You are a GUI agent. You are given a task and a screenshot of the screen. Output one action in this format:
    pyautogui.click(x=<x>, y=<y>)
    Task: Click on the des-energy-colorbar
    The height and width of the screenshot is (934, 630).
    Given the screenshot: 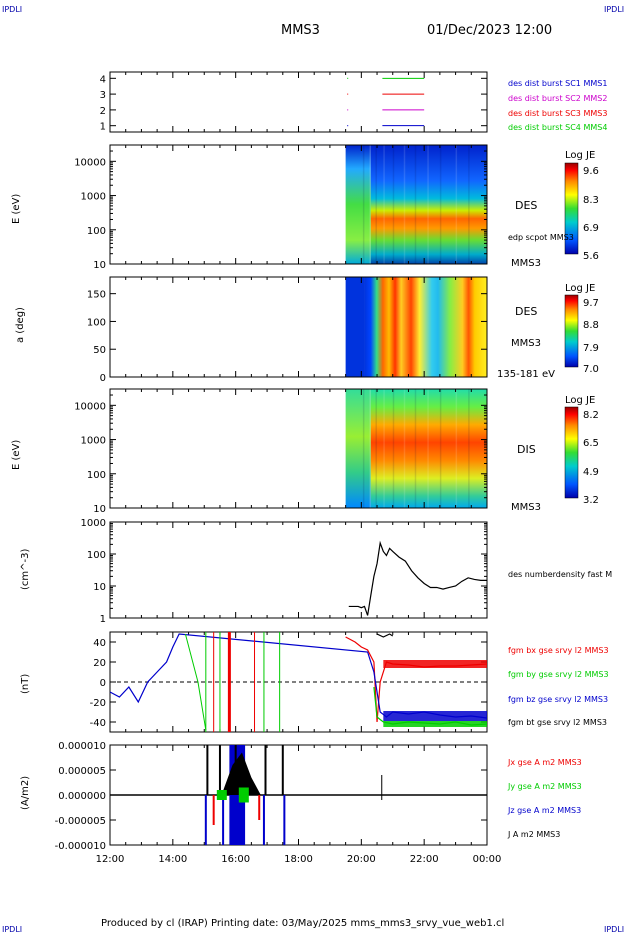 What is the action you would take?
    pyautogui.click(x=571, y=208)
    